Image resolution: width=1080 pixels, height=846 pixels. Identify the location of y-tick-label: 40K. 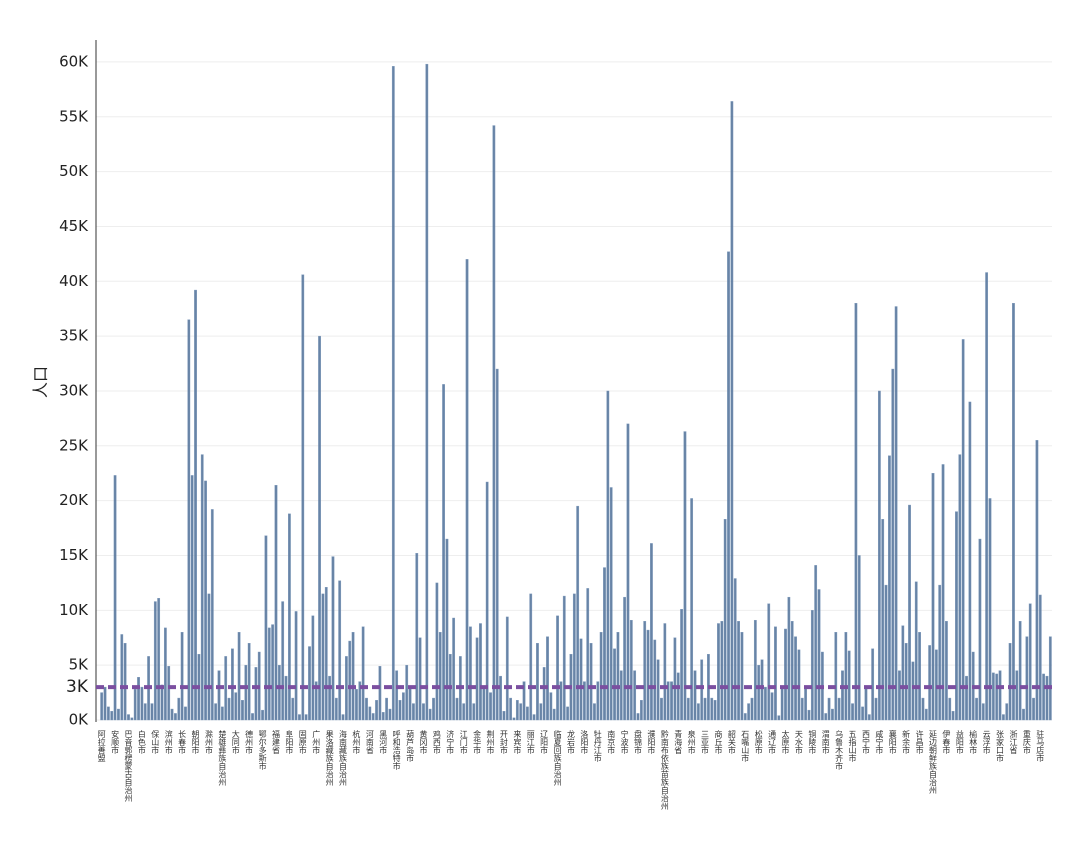
(74, 281).